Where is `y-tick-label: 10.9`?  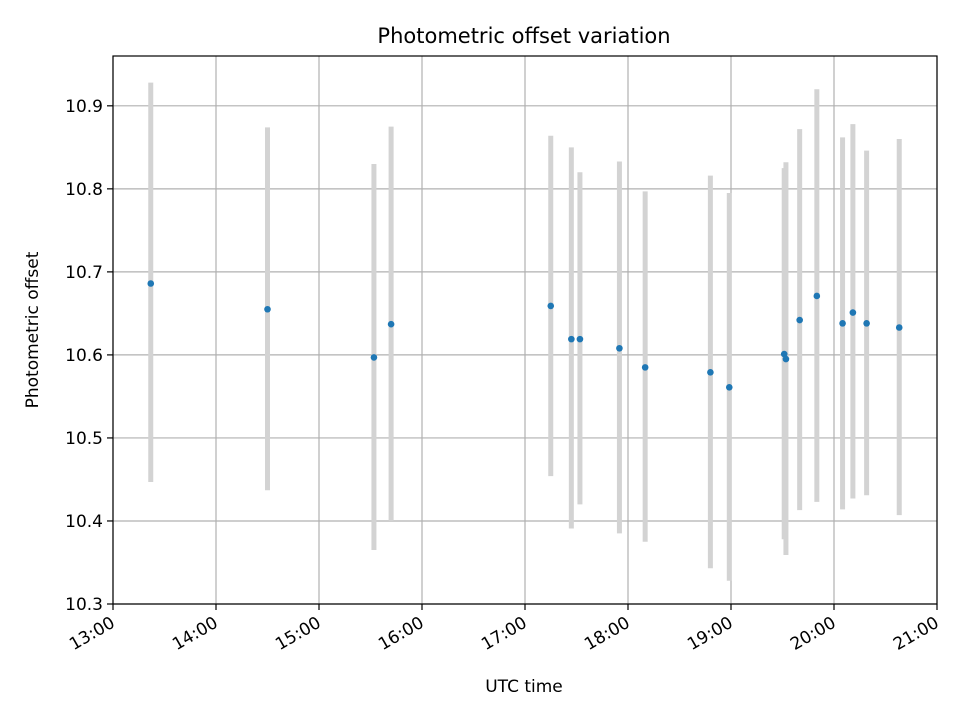
y-tick-label: 10.9 is located at coordinates (84, 107).